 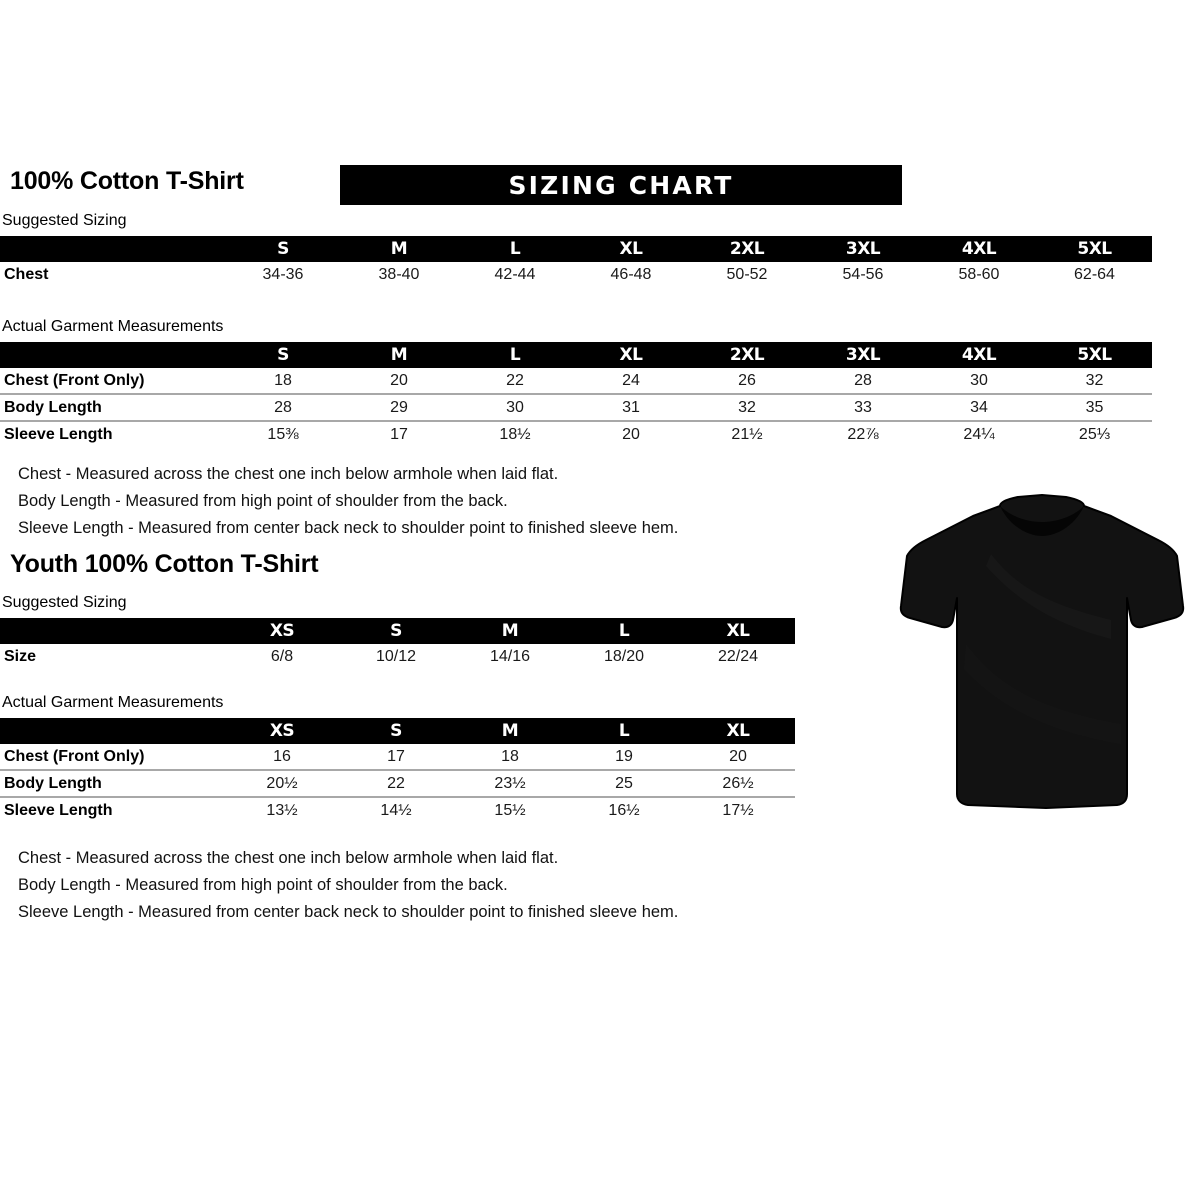 I want to click on cell-chestfront-xl: 20, so click(x=738, y=756).